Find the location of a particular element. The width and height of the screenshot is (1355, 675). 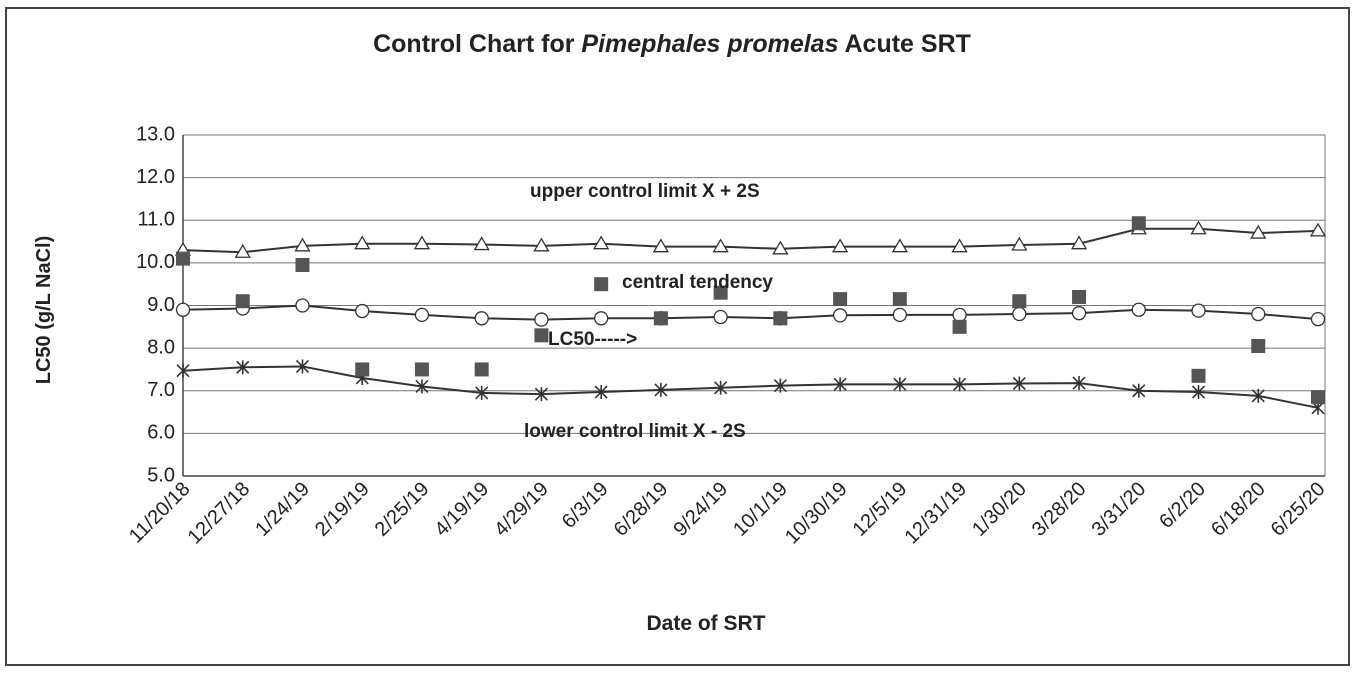

x-tick-label: 9/24/19 is located at coordinates (700, 509).